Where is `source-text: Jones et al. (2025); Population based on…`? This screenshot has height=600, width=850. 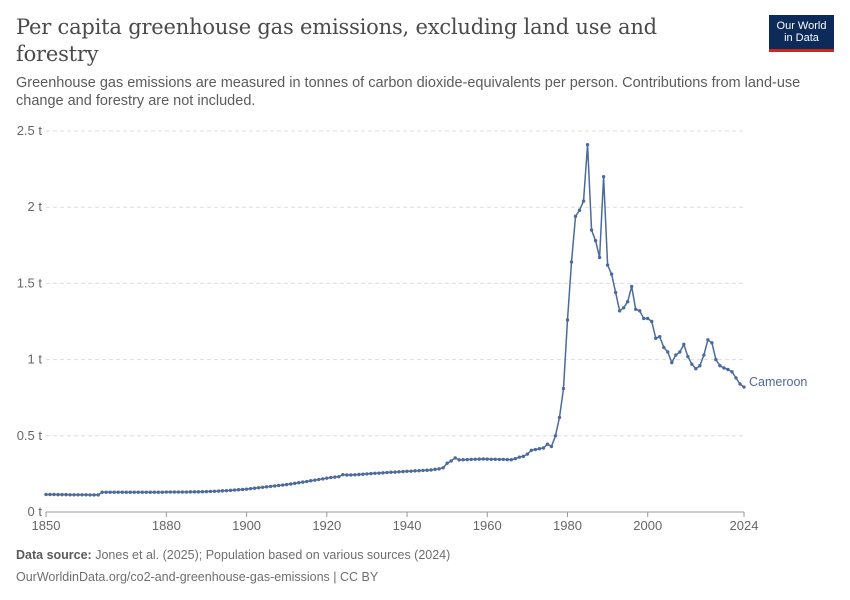
source-text: Jones et al. (2025); Population based on… is located at coordinates (273, 555).